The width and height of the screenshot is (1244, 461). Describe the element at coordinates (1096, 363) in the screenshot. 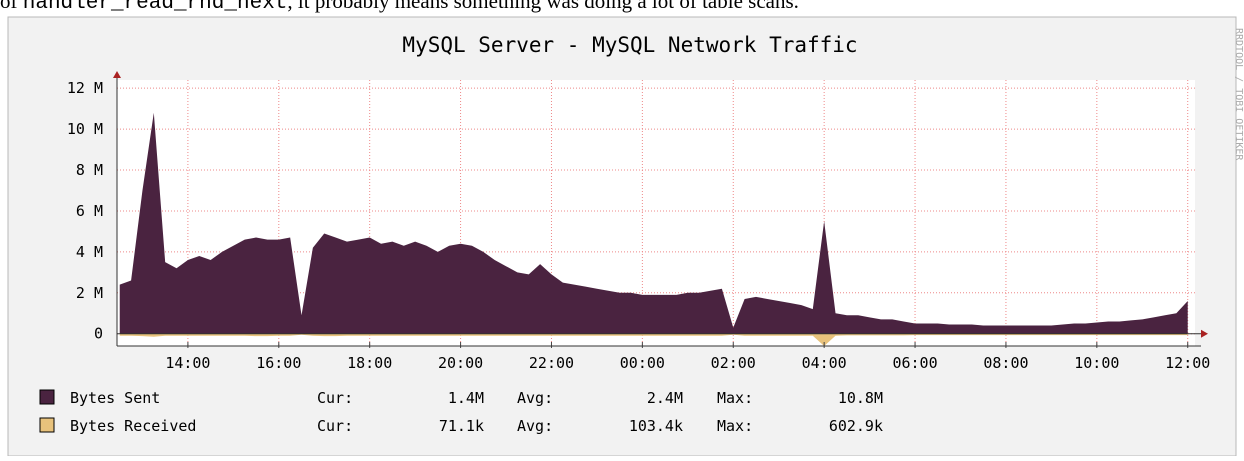

I see `x-tick-label: 10:00` at that location.